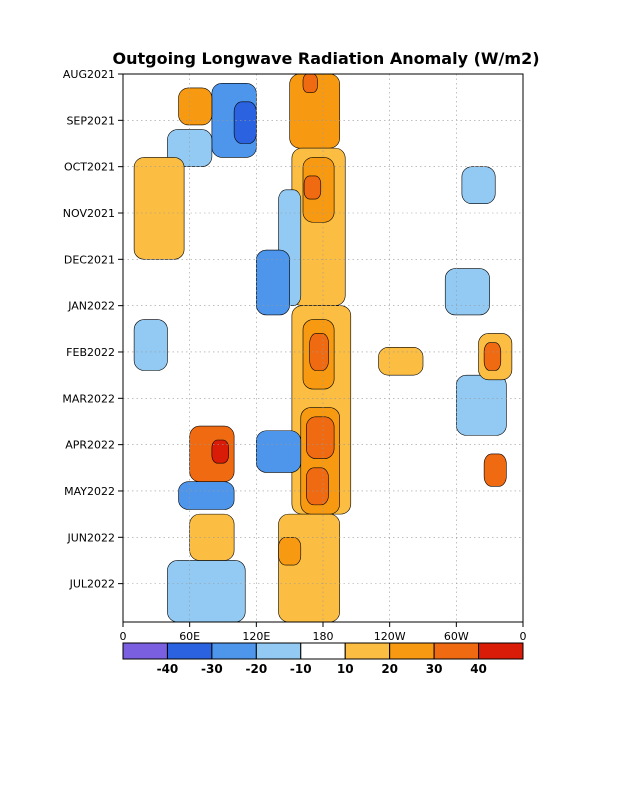 The width and height of the screenshot is (618, 800). What do you see at coordinates (212, 669) in the screenshot?
I see `colorbar-label: -30` at bounding box center [212, 669].